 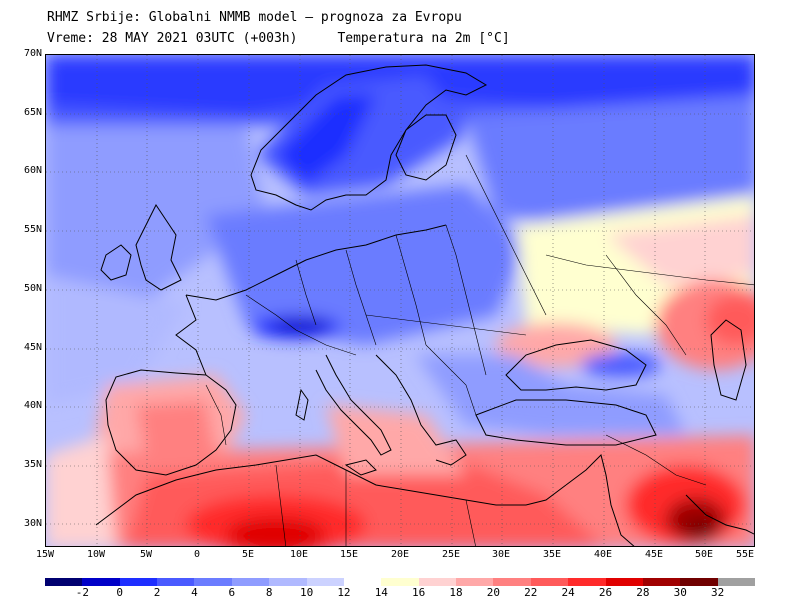 What do you see at coordinates (306, 592) in the screenshot?
I see `colorbar-label: 10` at bounding box center [306, 592].